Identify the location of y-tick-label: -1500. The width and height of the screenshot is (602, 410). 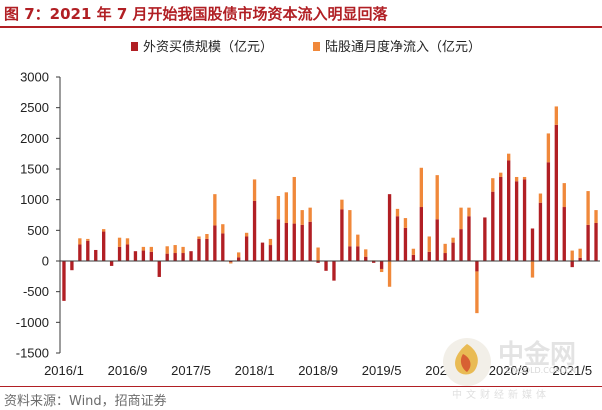
(32, 353).